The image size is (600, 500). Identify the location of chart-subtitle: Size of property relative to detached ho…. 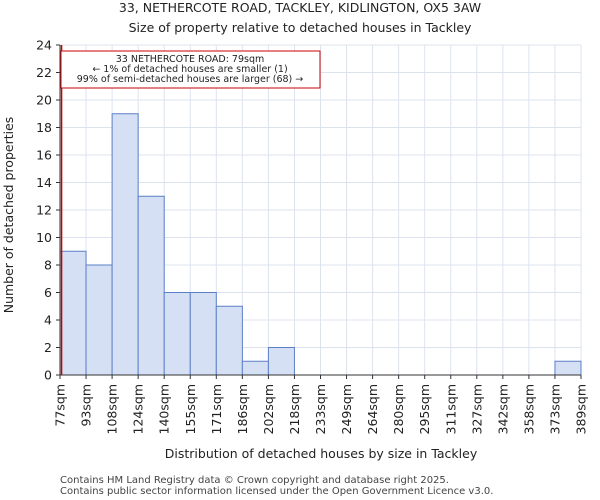
(300, 27).